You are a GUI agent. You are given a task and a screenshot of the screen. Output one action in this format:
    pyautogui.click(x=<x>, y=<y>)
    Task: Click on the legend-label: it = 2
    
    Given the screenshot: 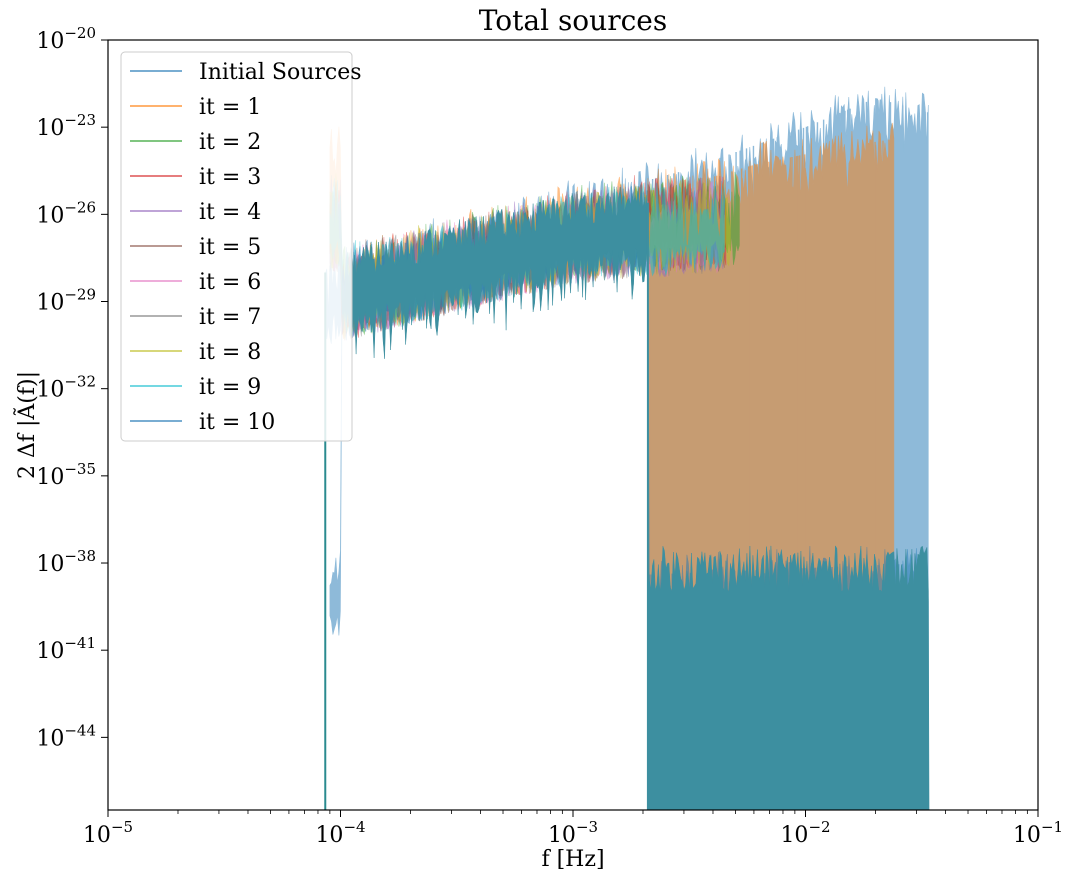 What is the action you would take?
    pyautogui.click(x=230, y=142)
    